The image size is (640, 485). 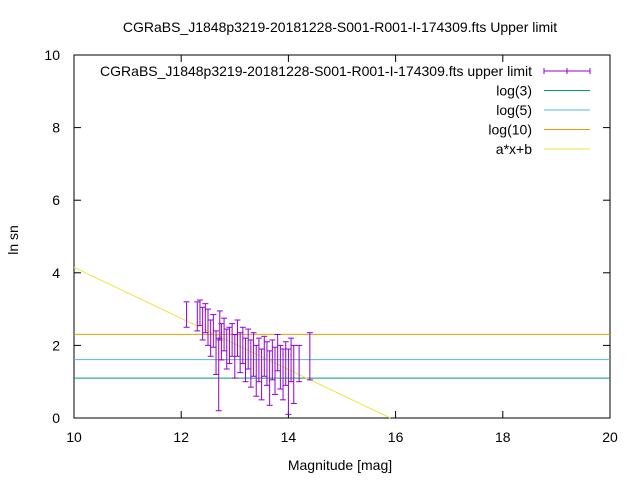 What do you see at coordinates (56, 200) in the screenshot?
I see `y-tick-label: 6` at bounding box center [56, 200].